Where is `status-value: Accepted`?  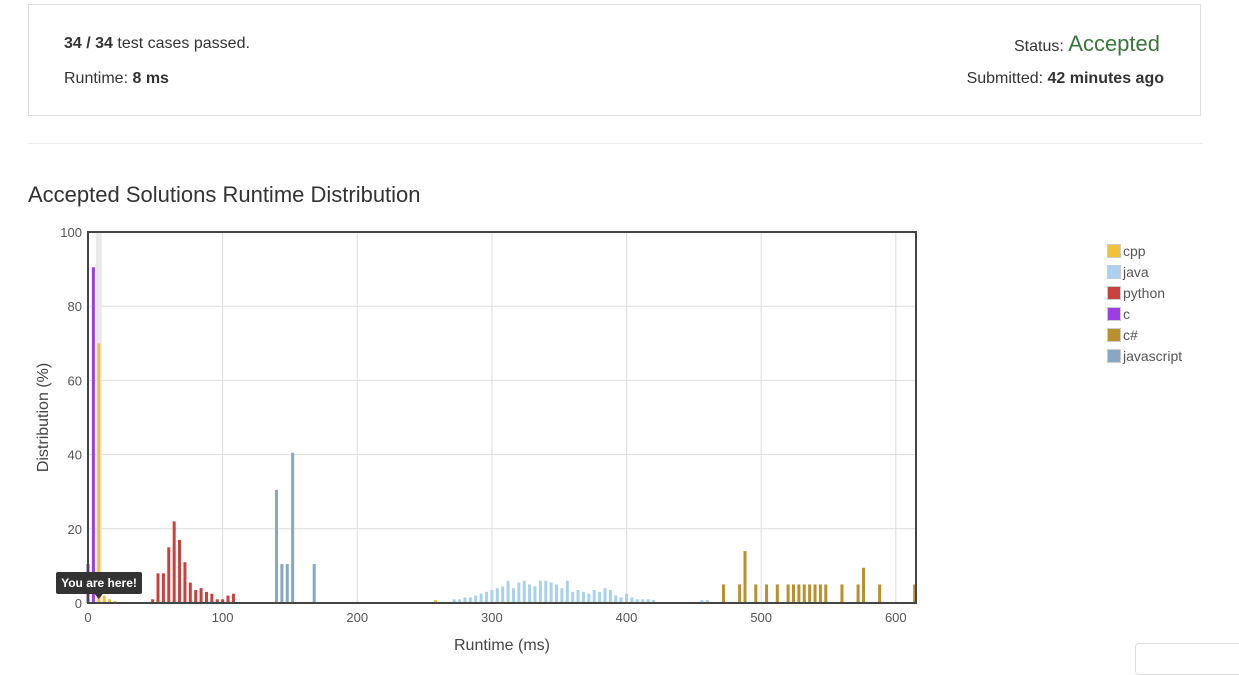
status-value: Accepted is located at coordinates (1114, 43).